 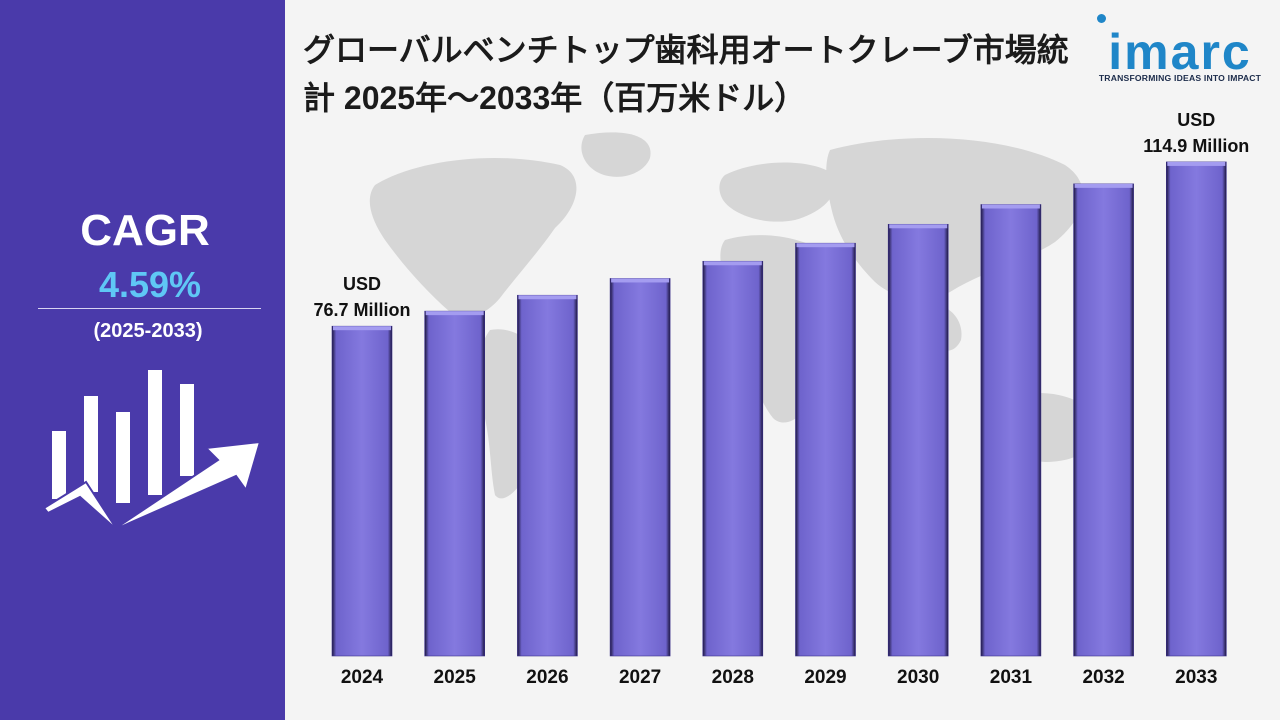 I want to click on bar-2031, so click(x=1011, y=430).